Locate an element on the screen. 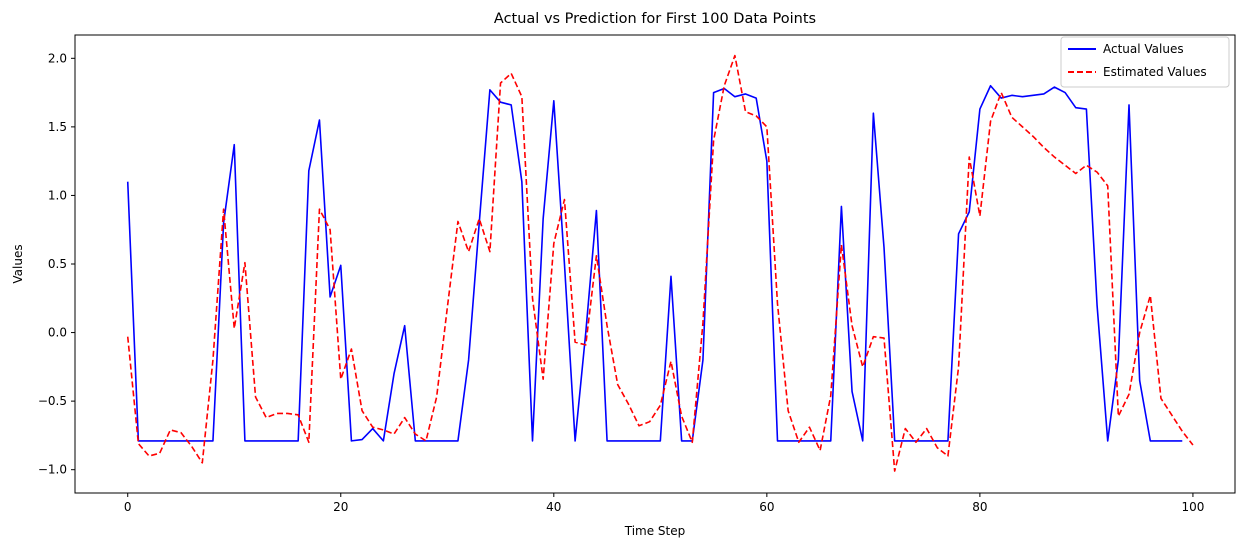 The width and height of the screenshot is (1245, 547). y-axis-label: Values is located at coordinates (18, 263).